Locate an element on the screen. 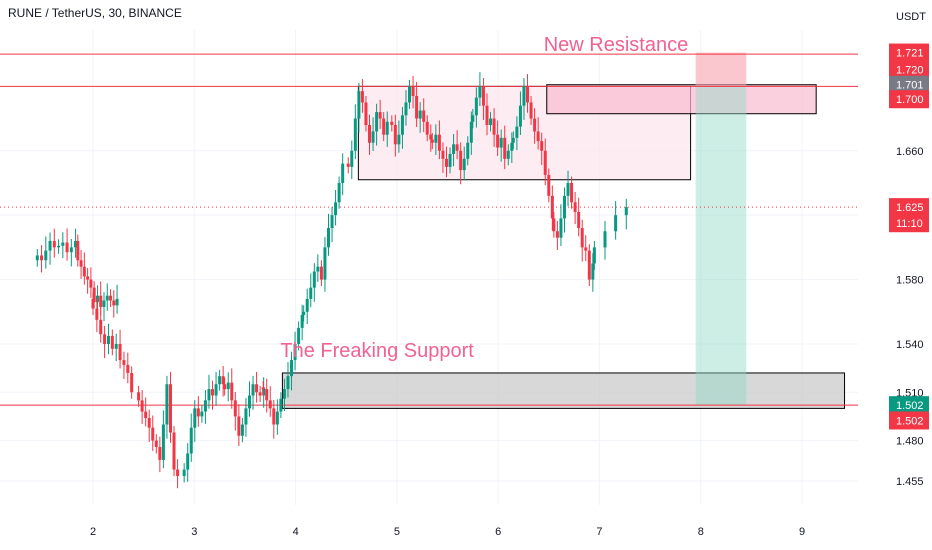 The image size is (932, 550). price-tag-label: 1.700 is located at coordinates (910, 100).